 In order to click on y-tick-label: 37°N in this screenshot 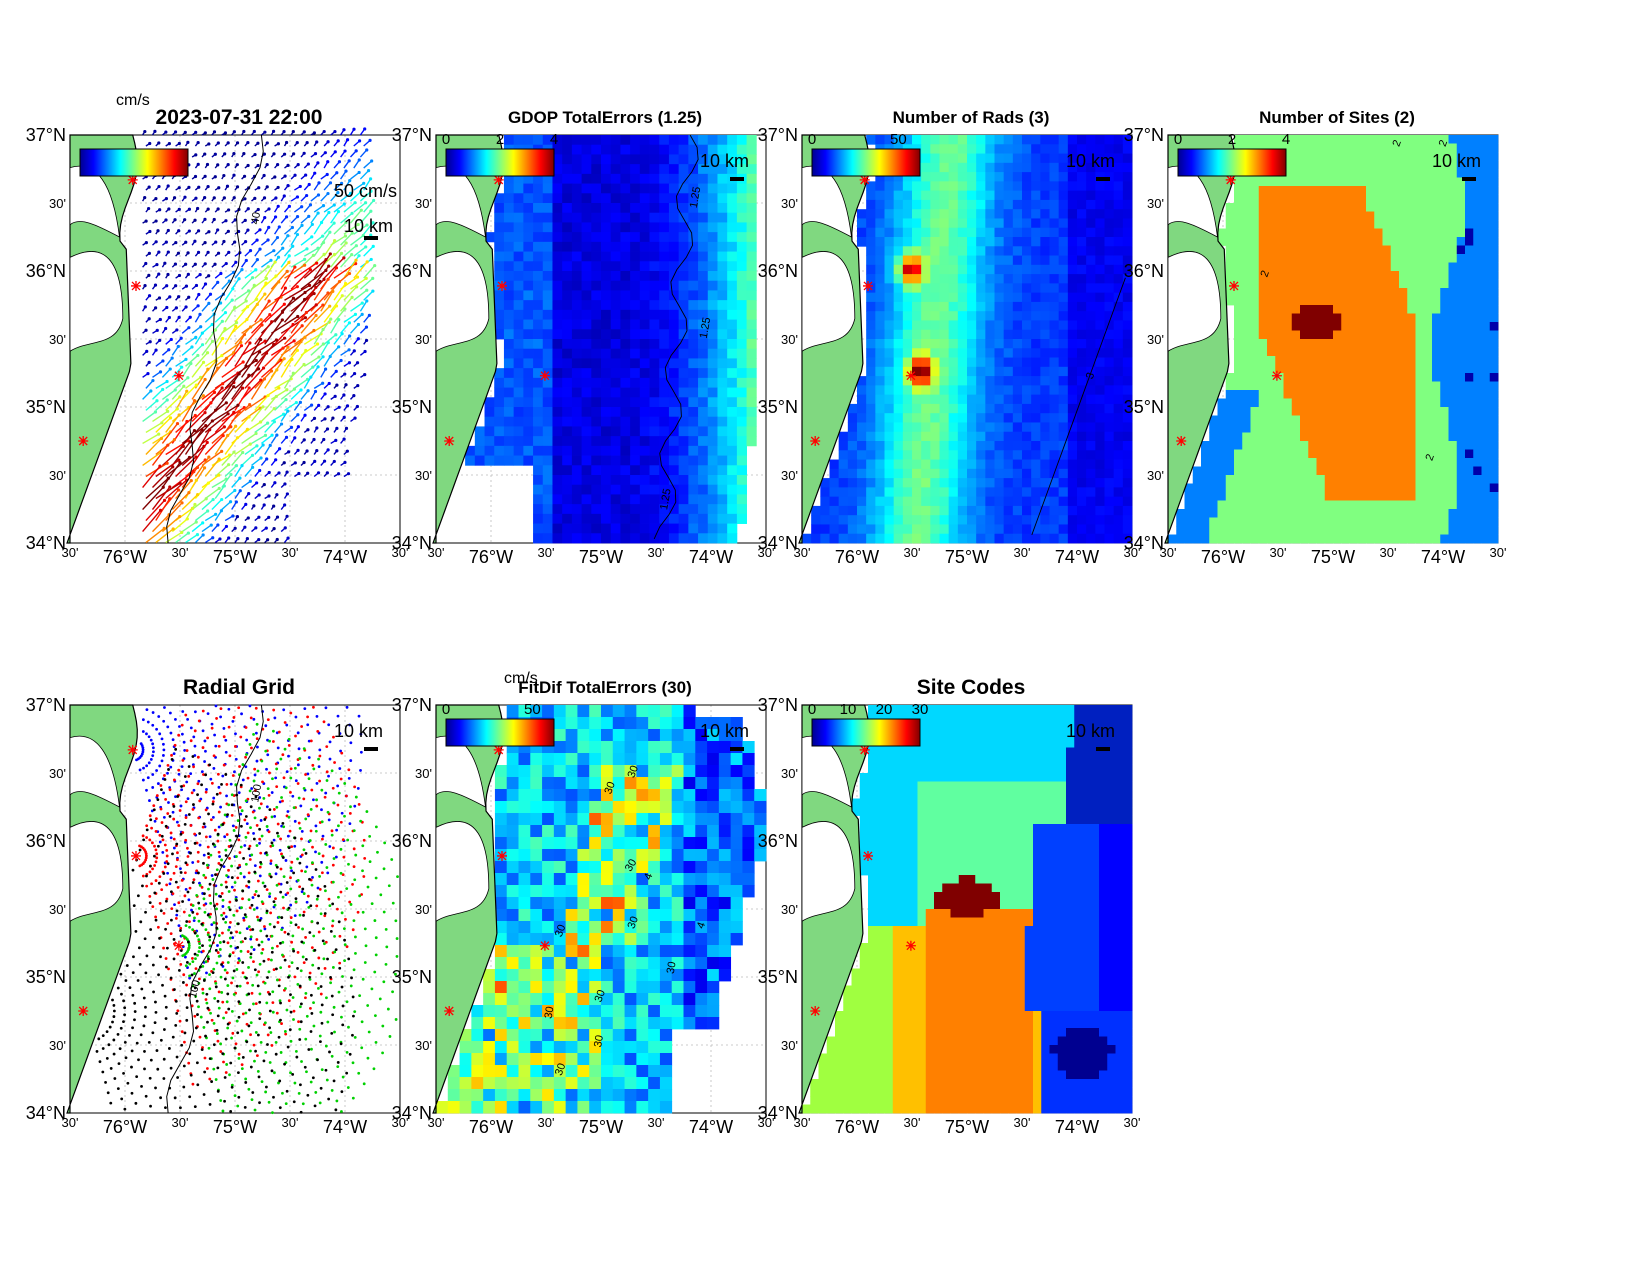, I will do `click(1144, 135)`.